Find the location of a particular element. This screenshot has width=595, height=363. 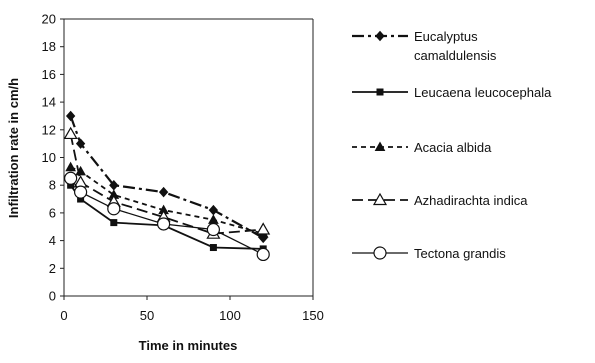

legend-item: Azhadirachta indica is located at coordinates (440, 200).